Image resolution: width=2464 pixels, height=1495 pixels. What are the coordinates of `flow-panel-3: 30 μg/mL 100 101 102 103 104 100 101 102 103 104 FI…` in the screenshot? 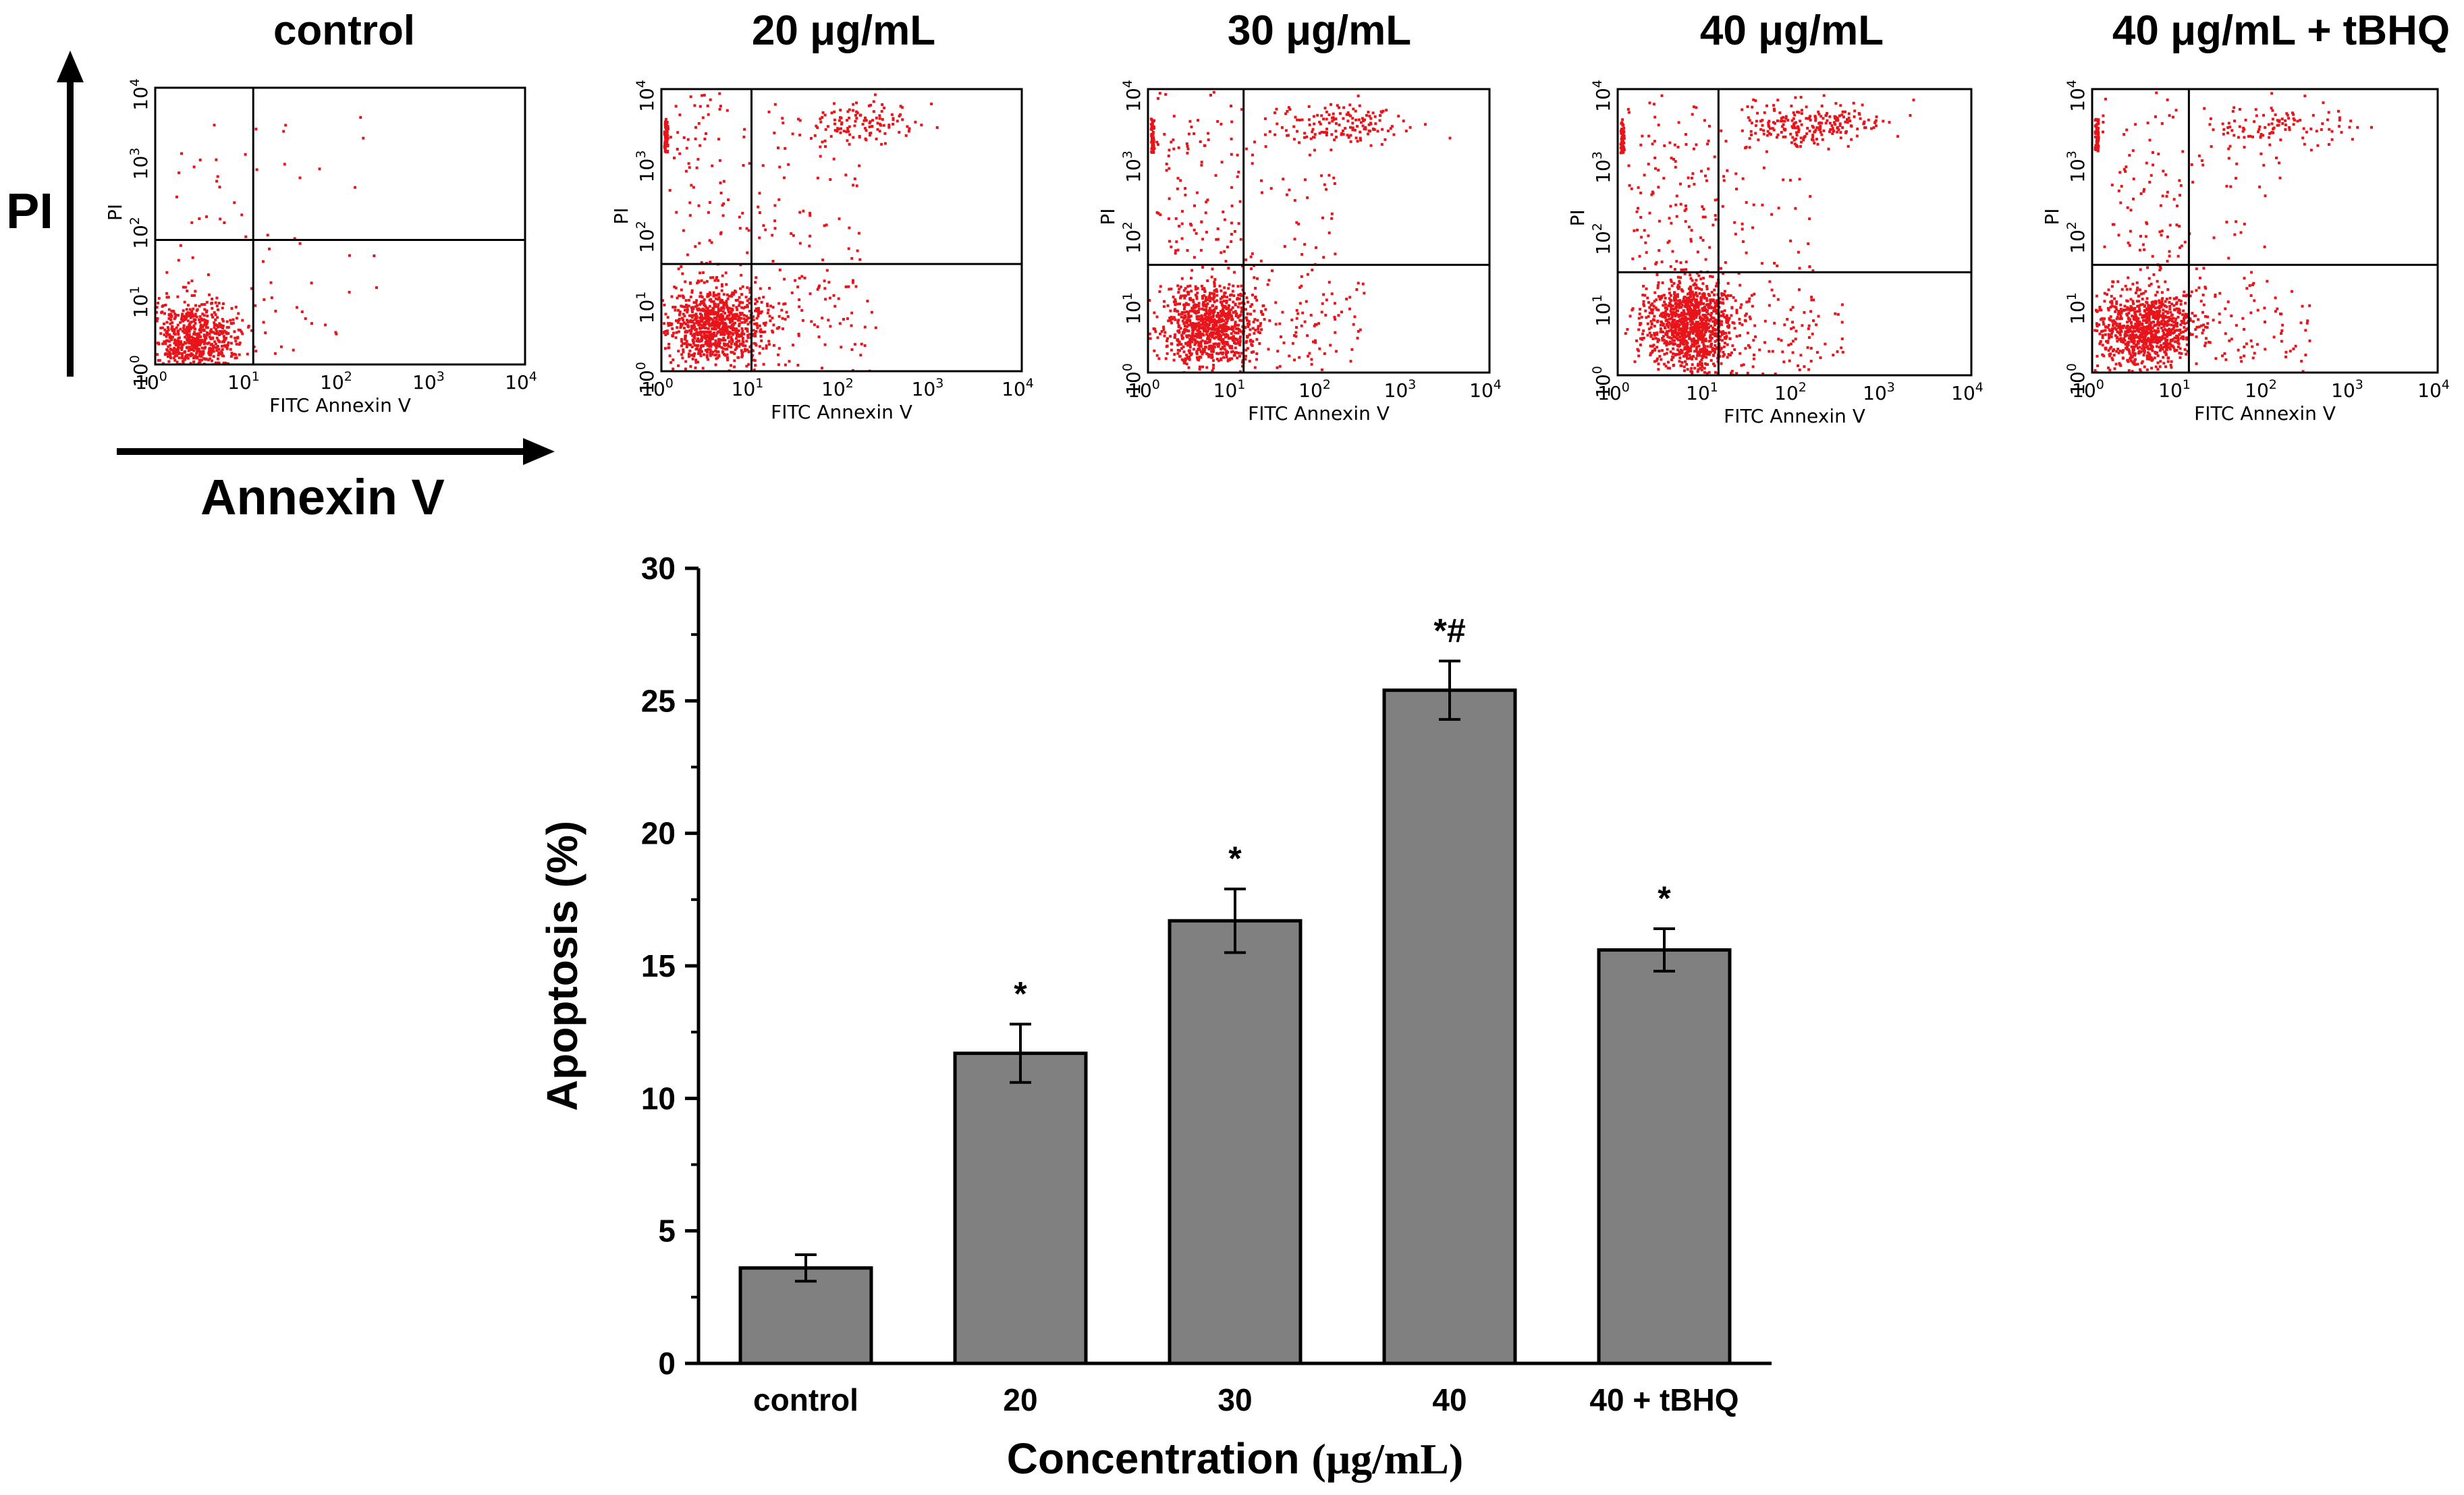 It's located at (1299, 216).